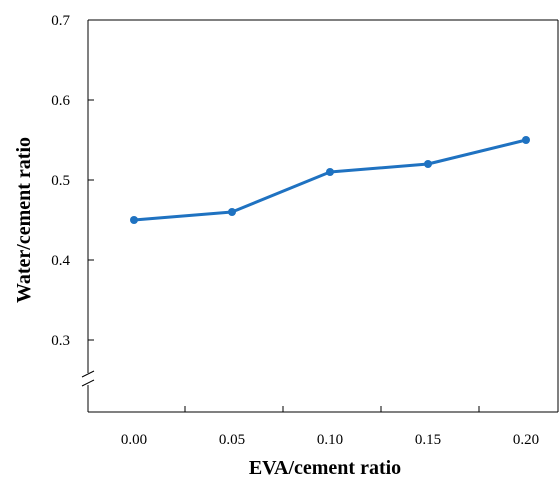 This screenshot has width=560, height=485. What do you see at coordinates (428, 440) in the screenshot?
I see `x-tick-label: 0.15` at bounding box center [428, 440].